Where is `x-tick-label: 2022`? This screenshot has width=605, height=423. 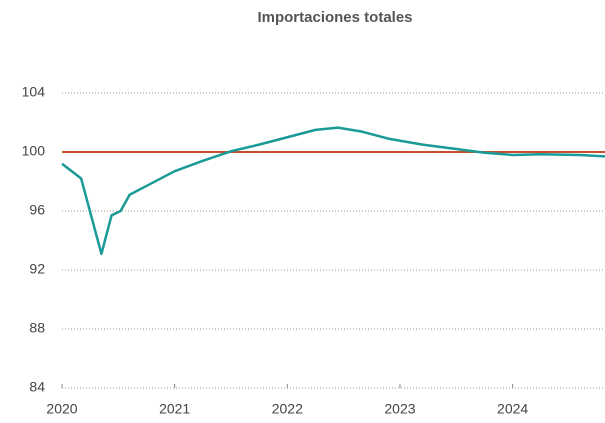 x-tick-label: 2022 is located at coordinates (287, 409).